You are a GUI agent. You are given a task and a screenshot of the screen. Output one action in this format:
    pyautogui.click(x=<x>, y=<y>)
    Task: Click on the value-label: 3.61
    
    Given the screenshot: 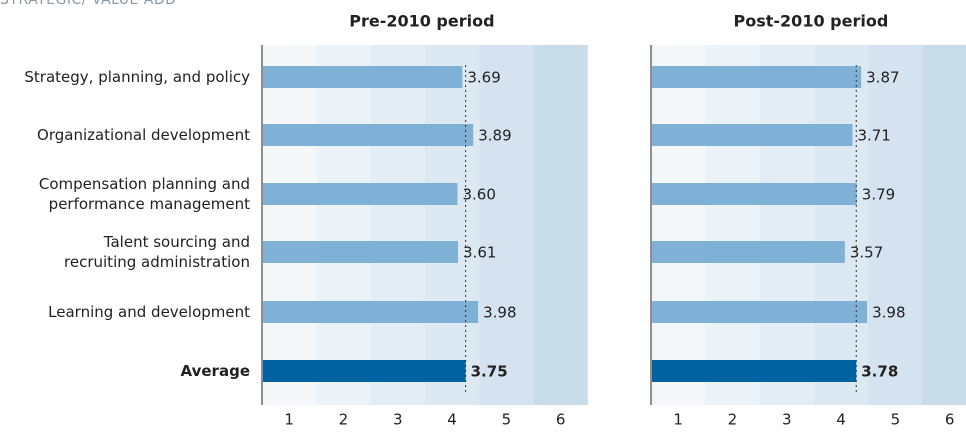 What is the action you would take?
    pyautogui.click(x=479, y=253)
    